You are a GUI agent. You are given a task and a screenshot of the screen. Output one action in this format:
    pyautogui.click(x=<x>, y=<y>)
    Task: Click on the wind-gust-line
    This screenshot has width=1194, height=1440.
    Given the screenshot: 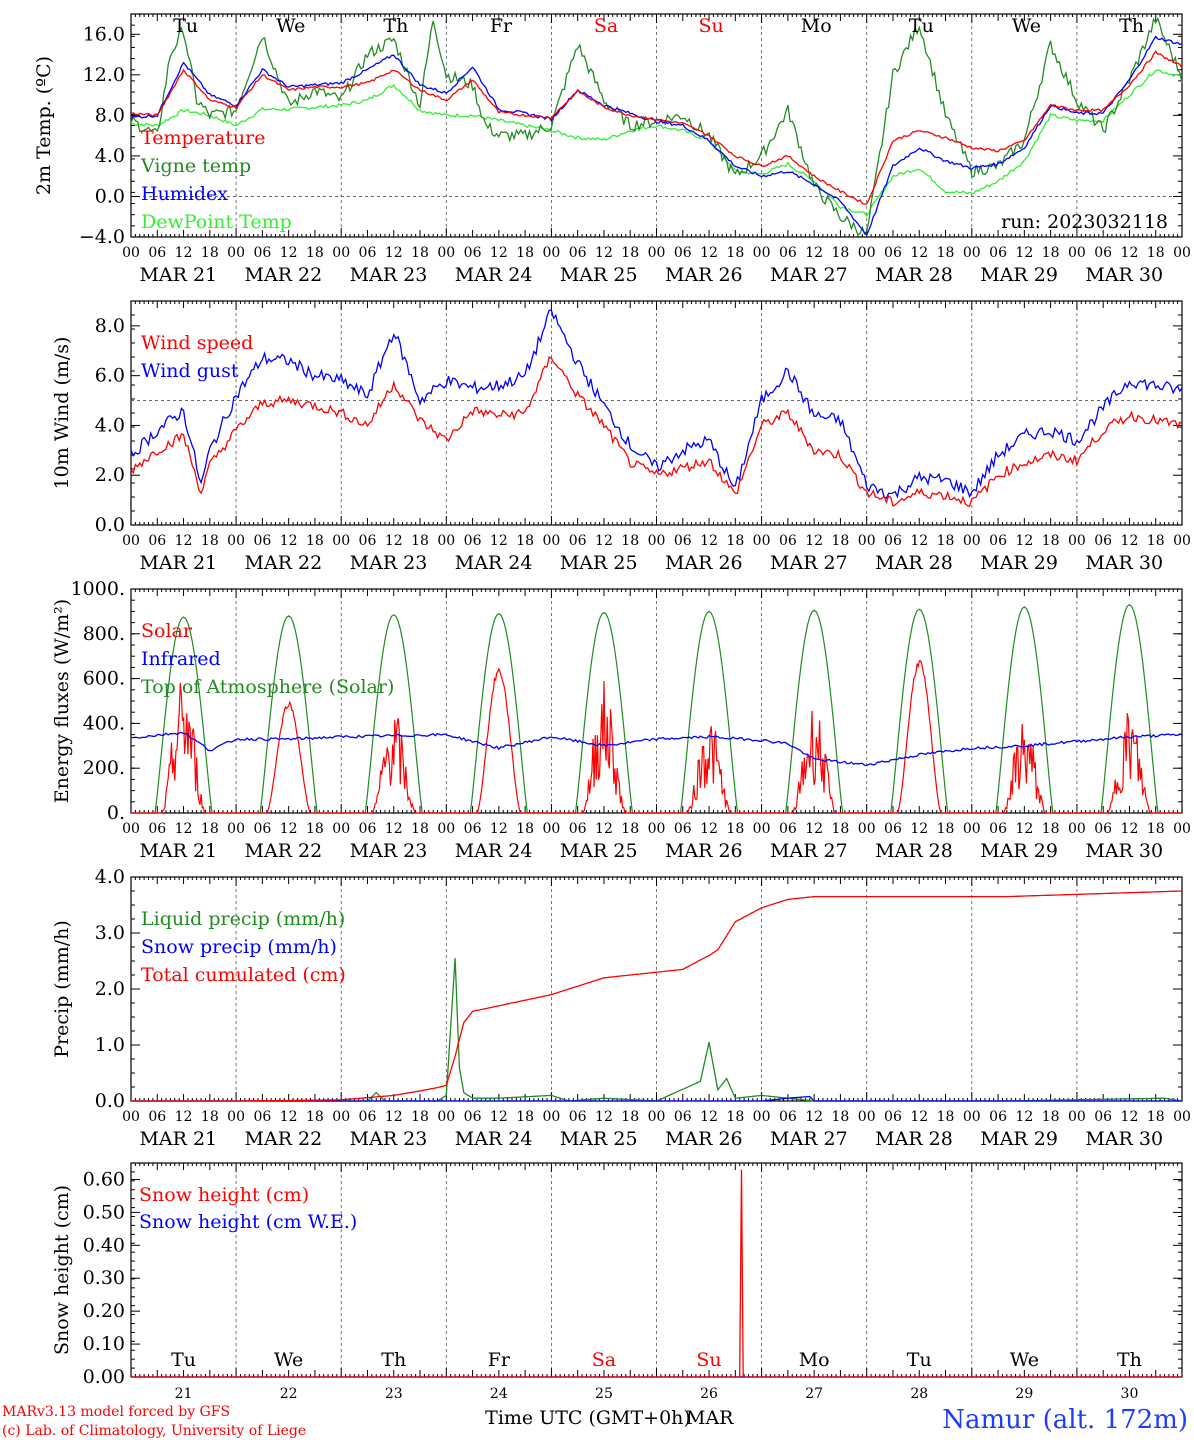 What is the action you would take?
    pyautogui.click(x=656, y=404)
    